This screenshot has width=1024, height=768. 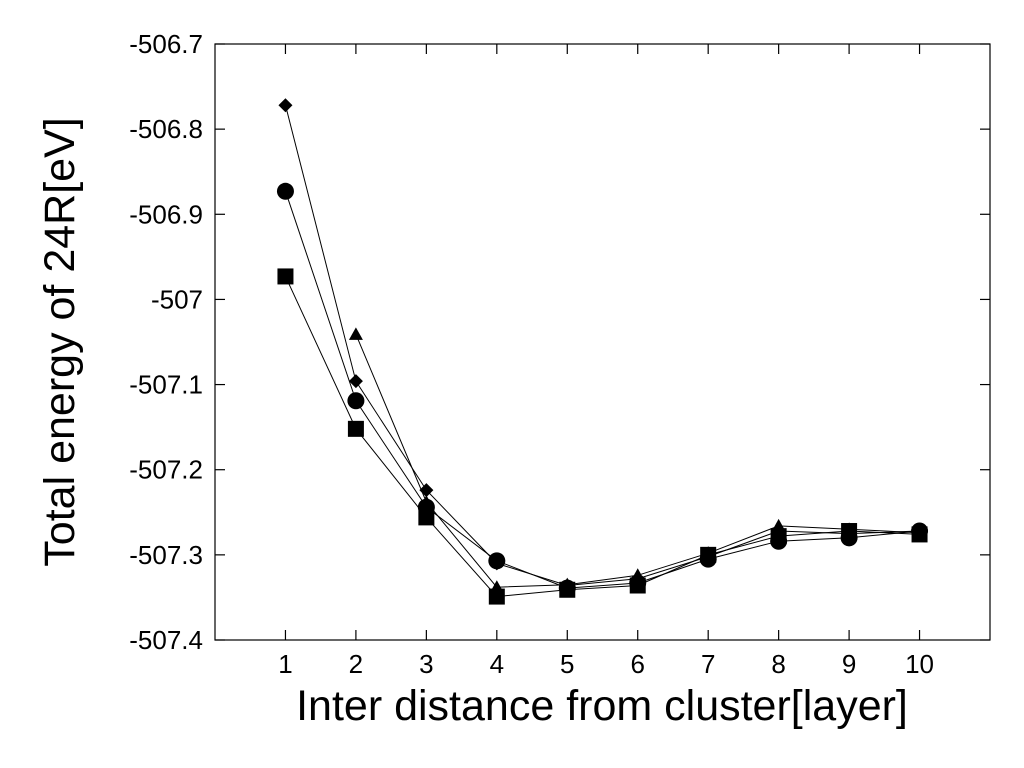 I want to click on y-tick-label: -506.9, so click(x=166, y=214).